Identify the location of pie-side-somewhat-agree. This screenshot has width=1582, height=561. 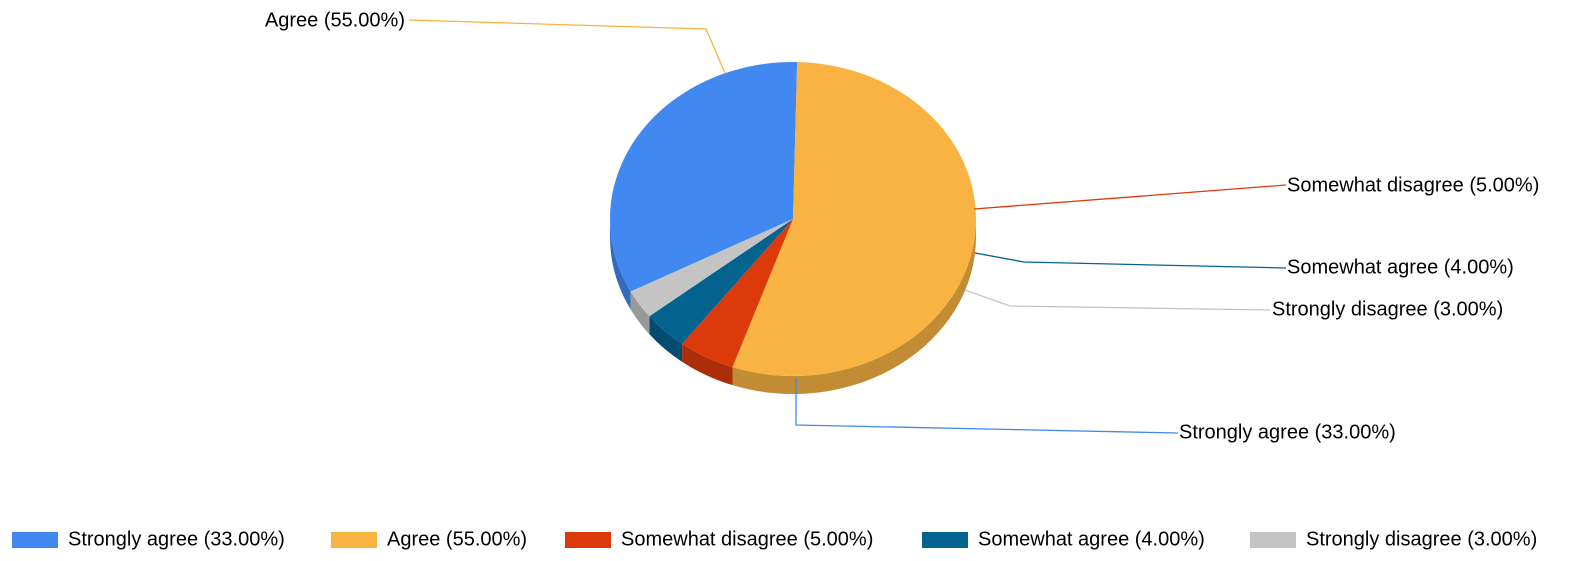
(666, 339).